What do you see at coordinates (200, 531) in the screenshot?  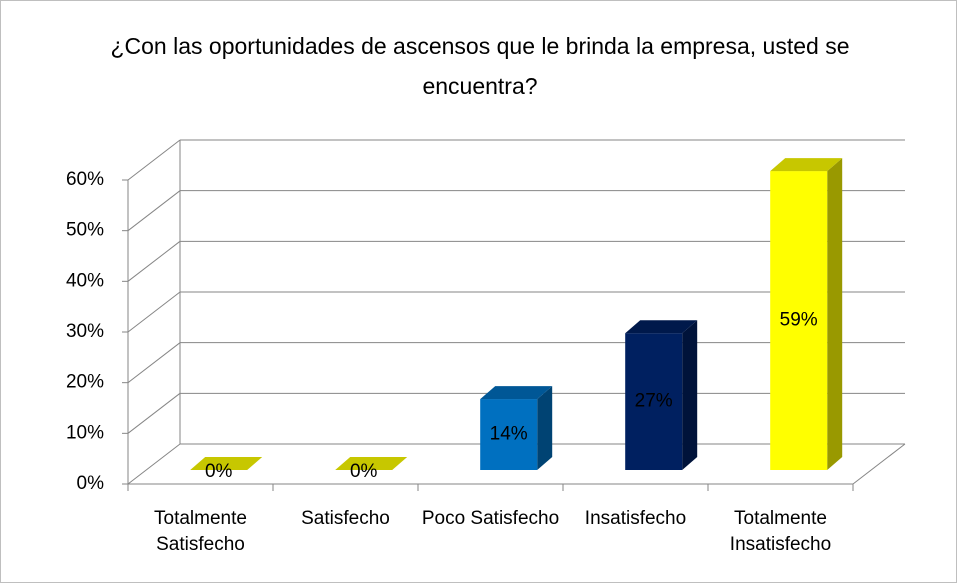 I see `x-tick-label: Totalmente Satisfecho` at bounding box center [200, 531].